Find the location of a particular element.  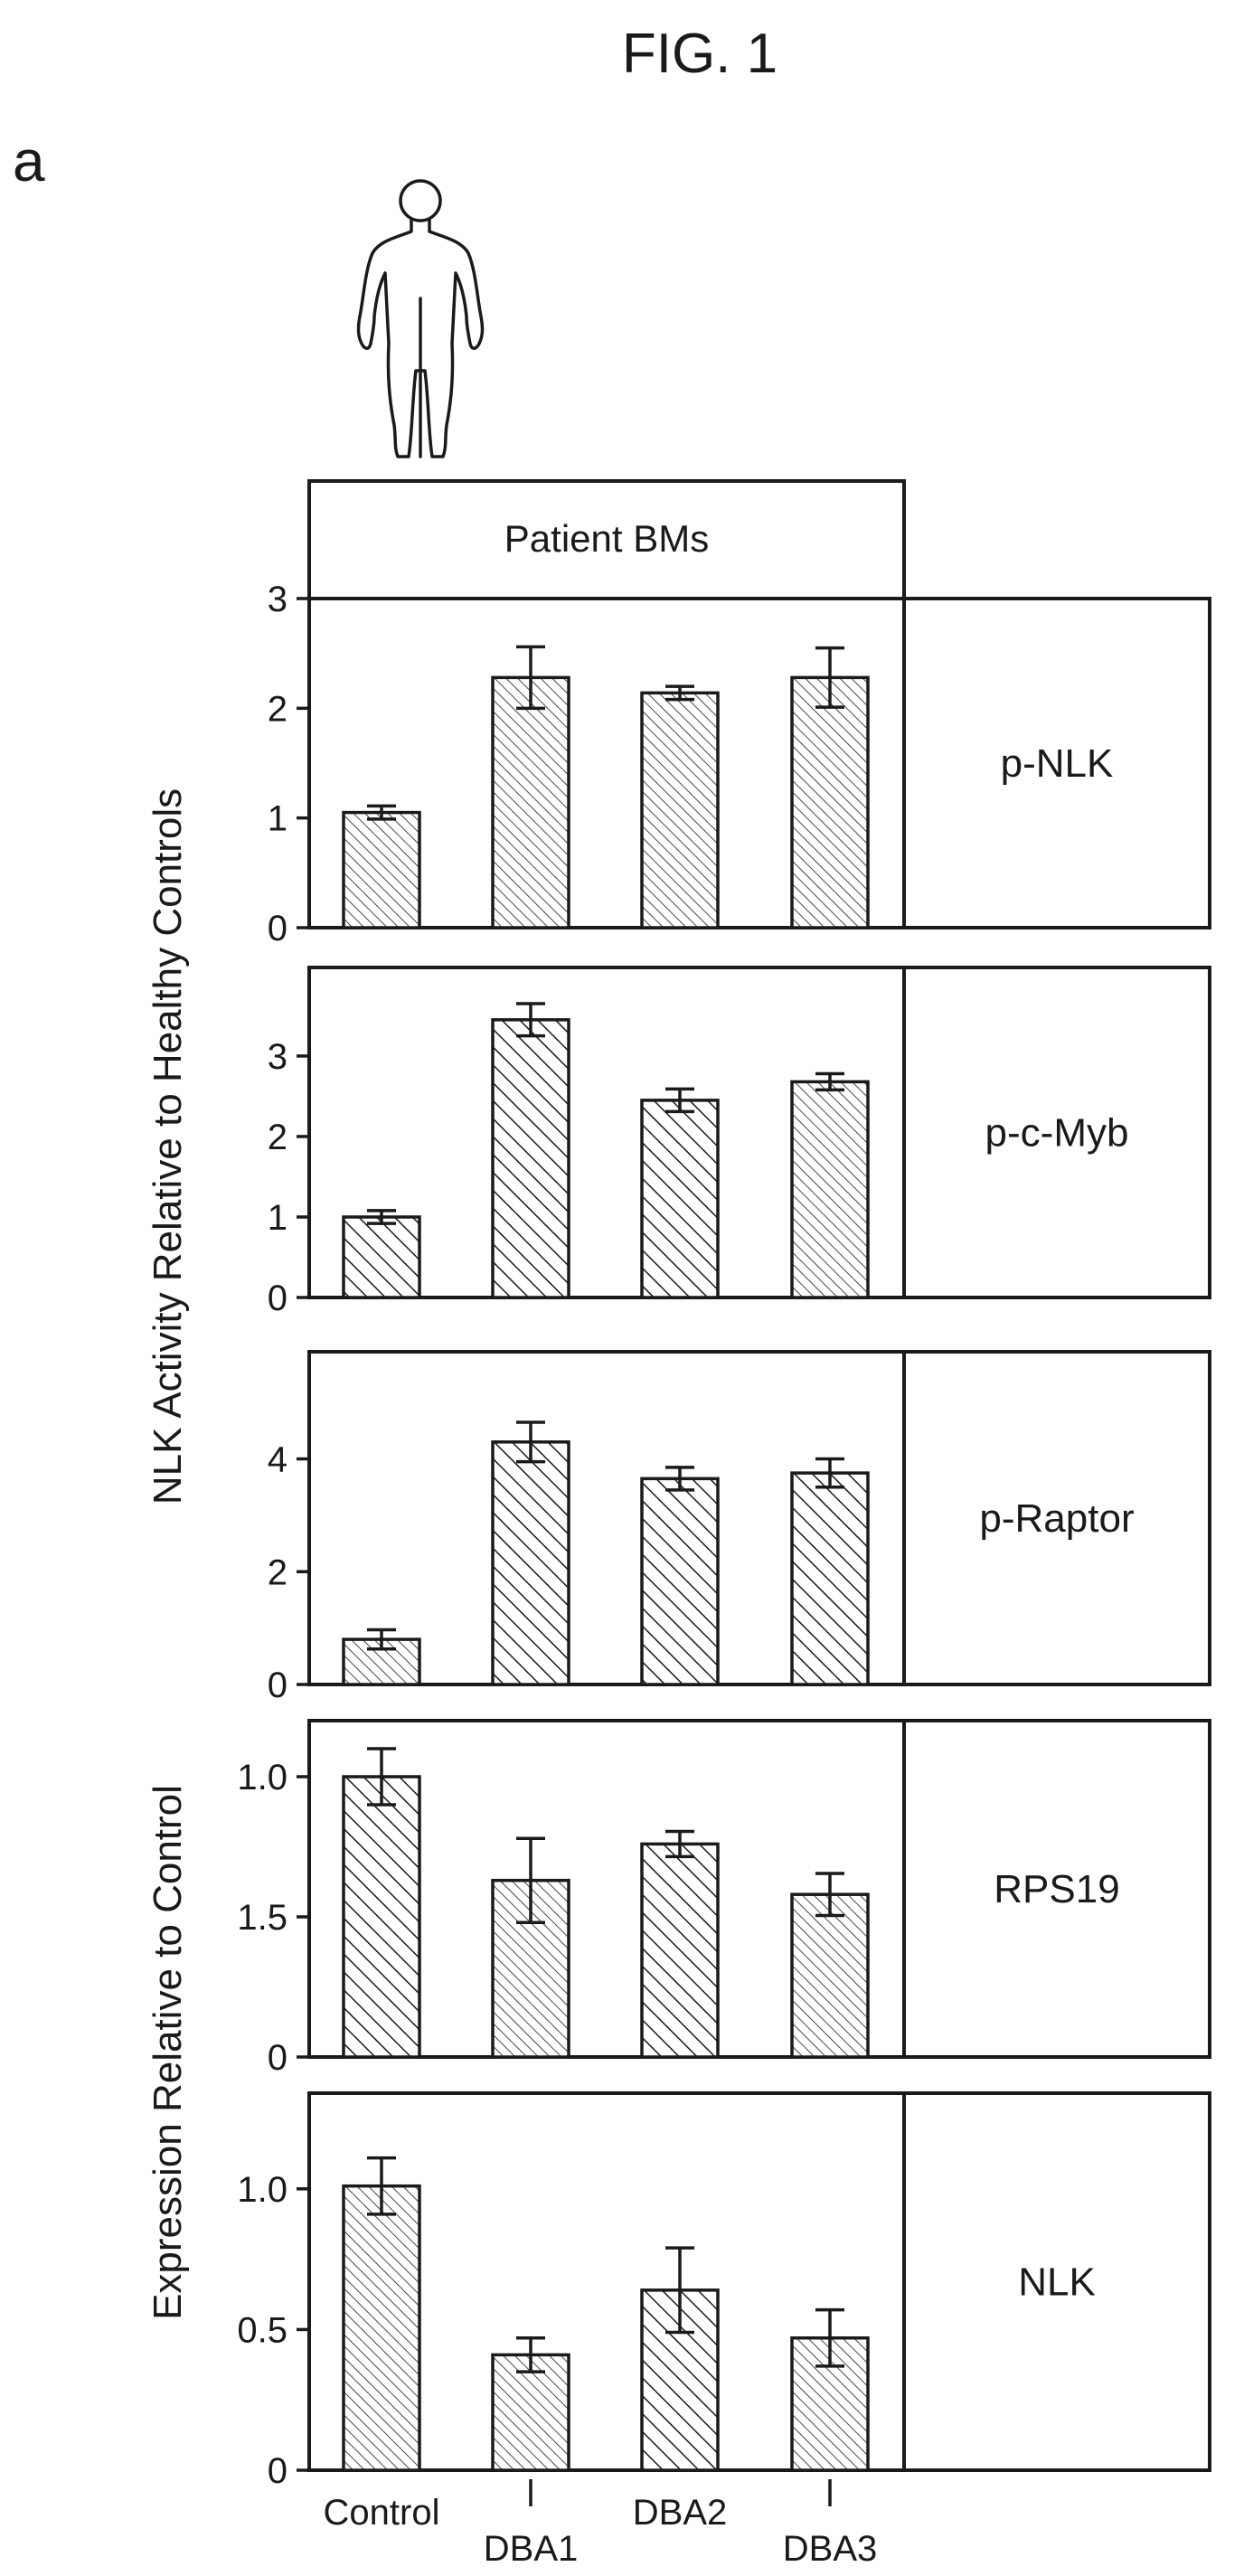

panel-title: RPS19 is located at coordinates (1057, 1889).